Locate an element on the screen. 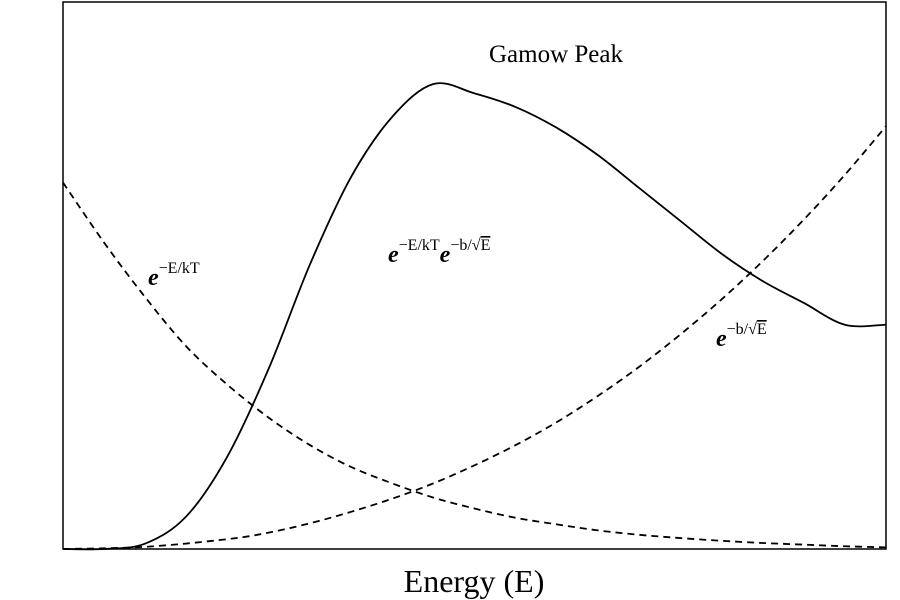  boltzmann-label: e−E/kT is located at coordinates (174, 275).